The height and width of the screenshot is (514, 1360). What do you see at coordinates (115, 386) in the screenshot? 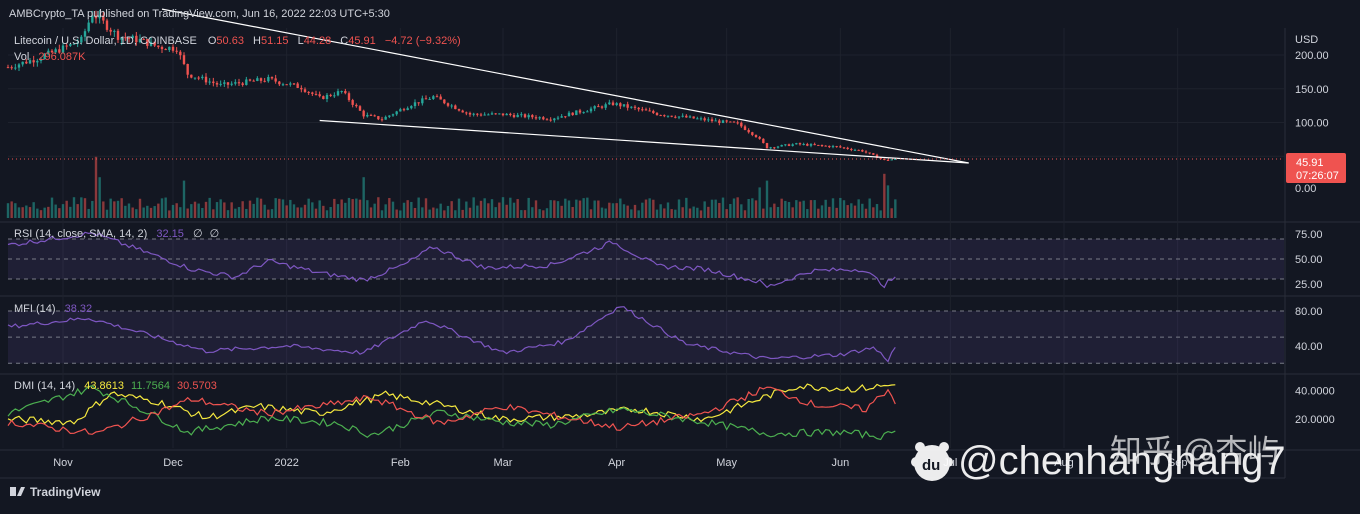
I see `dmi-legend: DMI (14, 14) 43.8613 11.7564 30.5703` at bounding box center [115, 386].